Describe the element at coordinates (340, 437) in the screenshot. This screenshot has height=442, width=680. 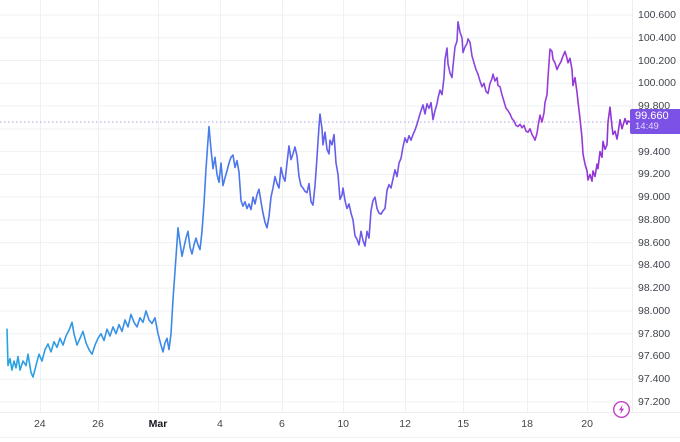
I see `widget-bottom-border` at that location.